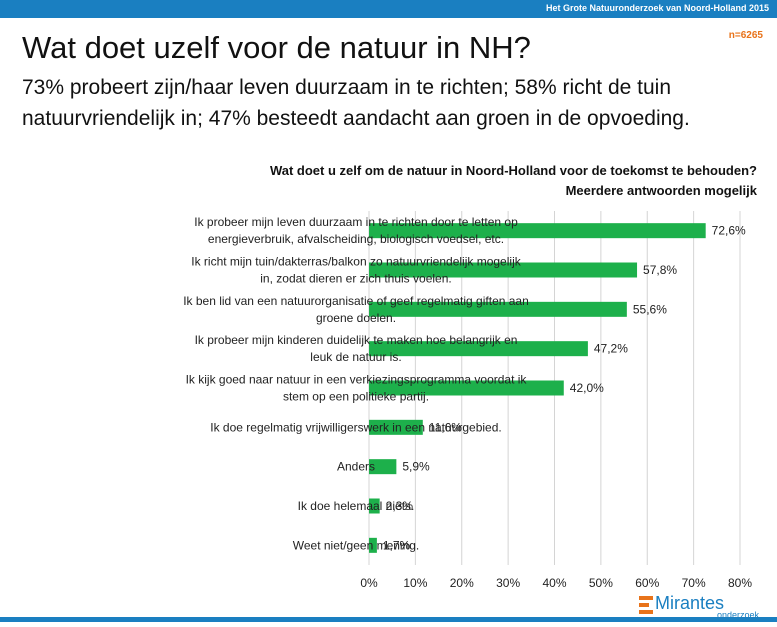 The width and height of the screenshot is (777, 627). I want to click on brand-logo: Mirantes onderzoek, so click(699, 606).